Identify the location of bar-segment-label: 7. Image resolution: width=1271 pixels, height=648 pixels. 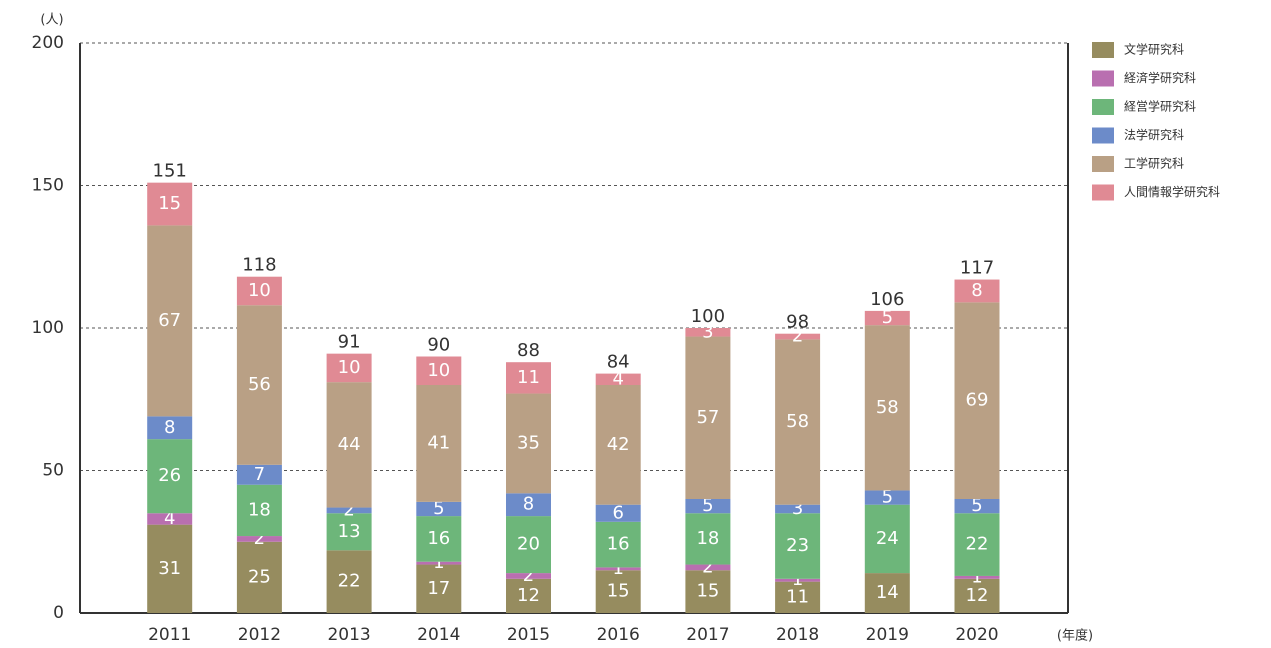
(259, 474).